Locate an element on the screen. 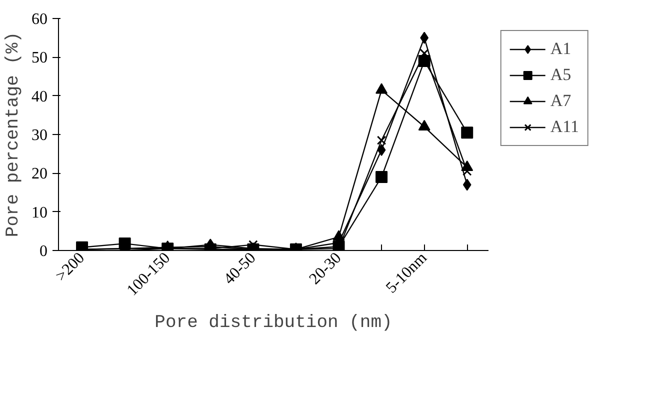 This screenshot has height=417, width=654. y-tick-label: 0 is located at coordinates (44, 251).